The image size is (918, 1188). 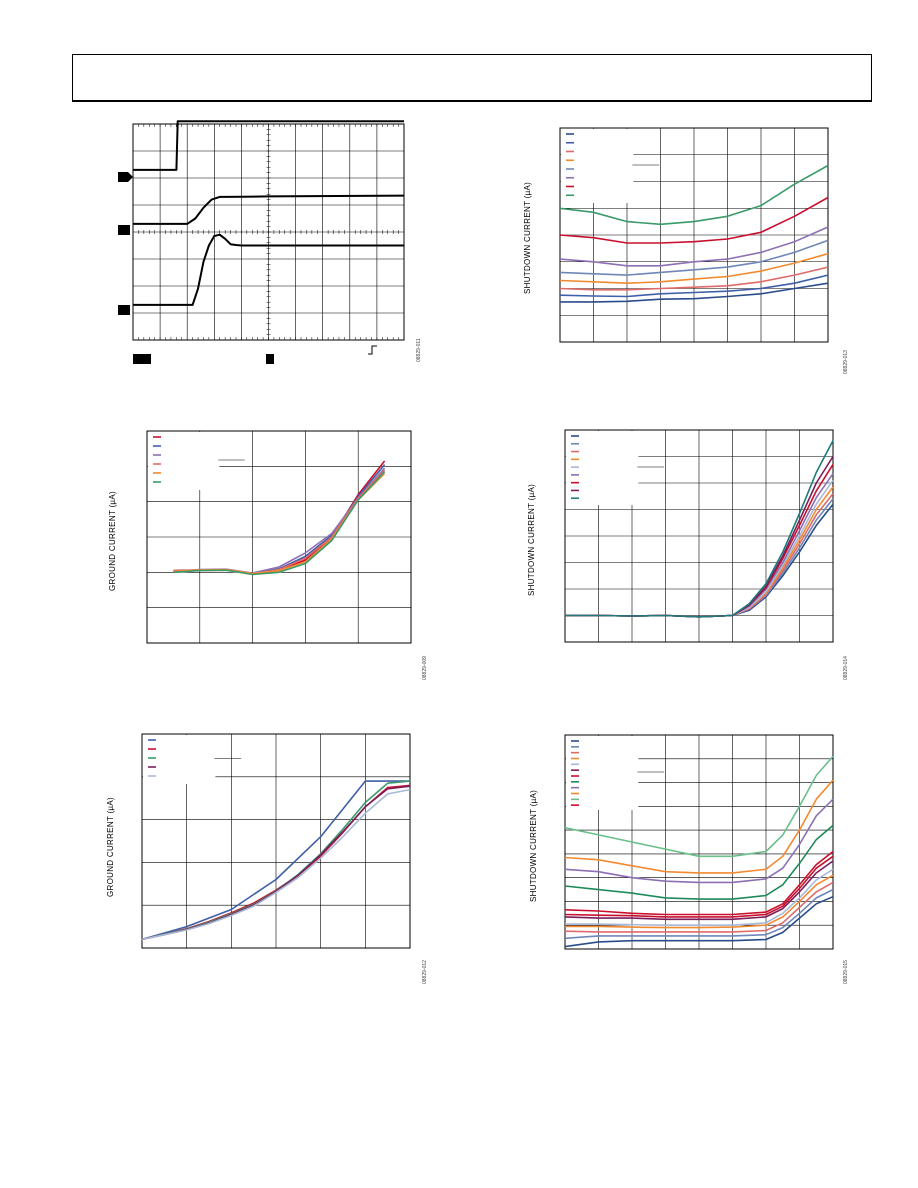 What do you see at coordinates (425, 972) in the screenshot?
I see `figure-code: 08829-012` at bounding box center [425, 972].